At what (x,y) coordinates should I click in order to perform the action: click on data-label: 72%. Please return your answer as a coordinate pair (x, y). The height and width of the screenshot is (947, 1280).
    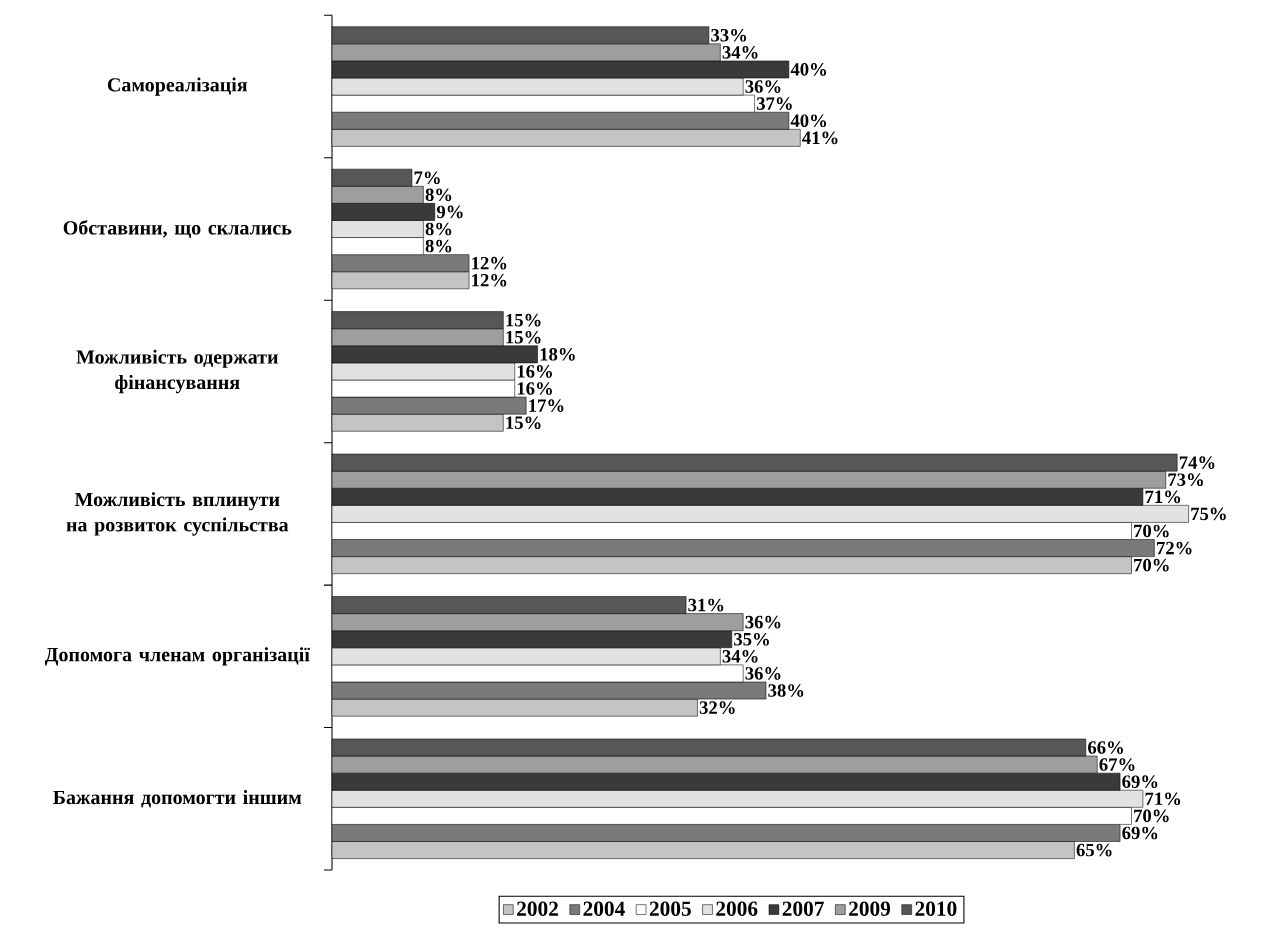
    Looking at the image, I should click on (1174, 548).